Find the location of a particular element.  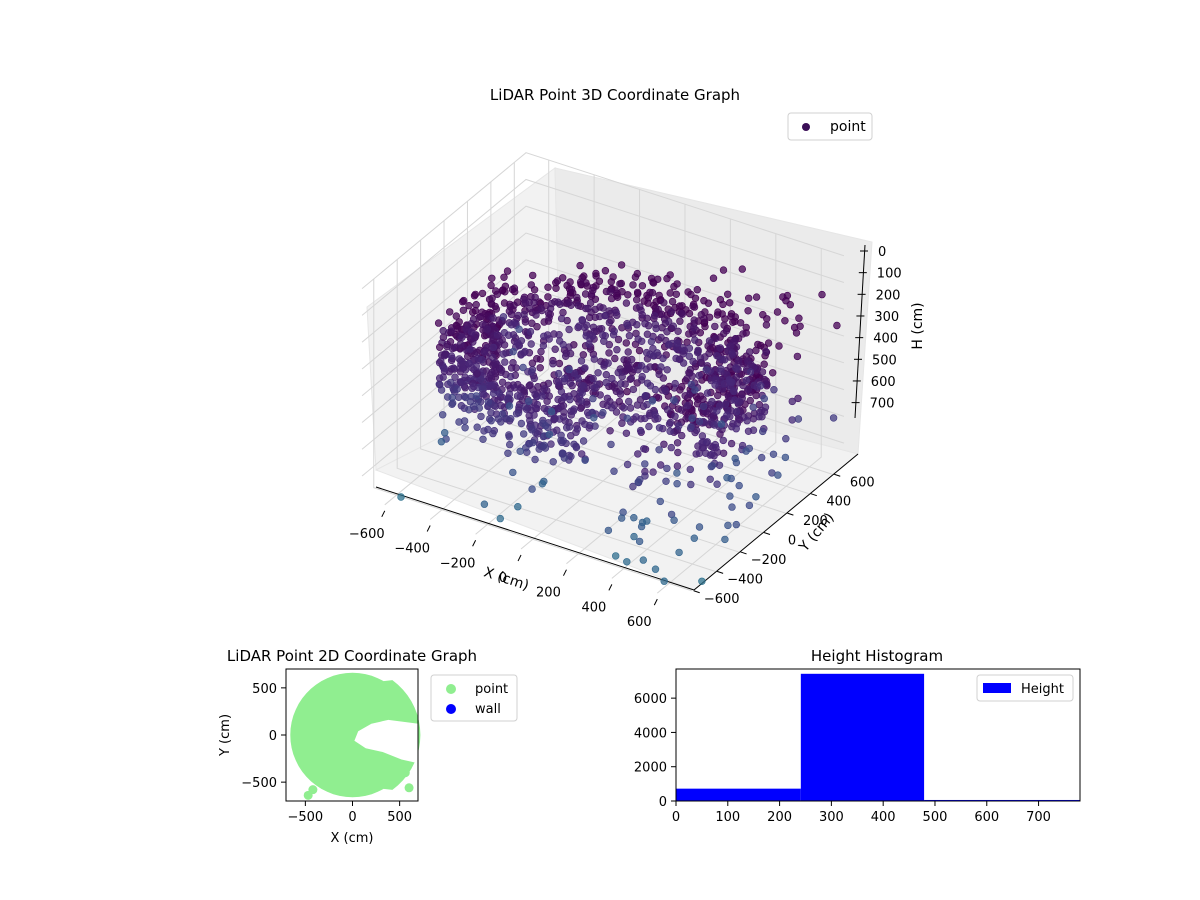

x-tick-label-0: −600 is located at coordinates (367, 534).